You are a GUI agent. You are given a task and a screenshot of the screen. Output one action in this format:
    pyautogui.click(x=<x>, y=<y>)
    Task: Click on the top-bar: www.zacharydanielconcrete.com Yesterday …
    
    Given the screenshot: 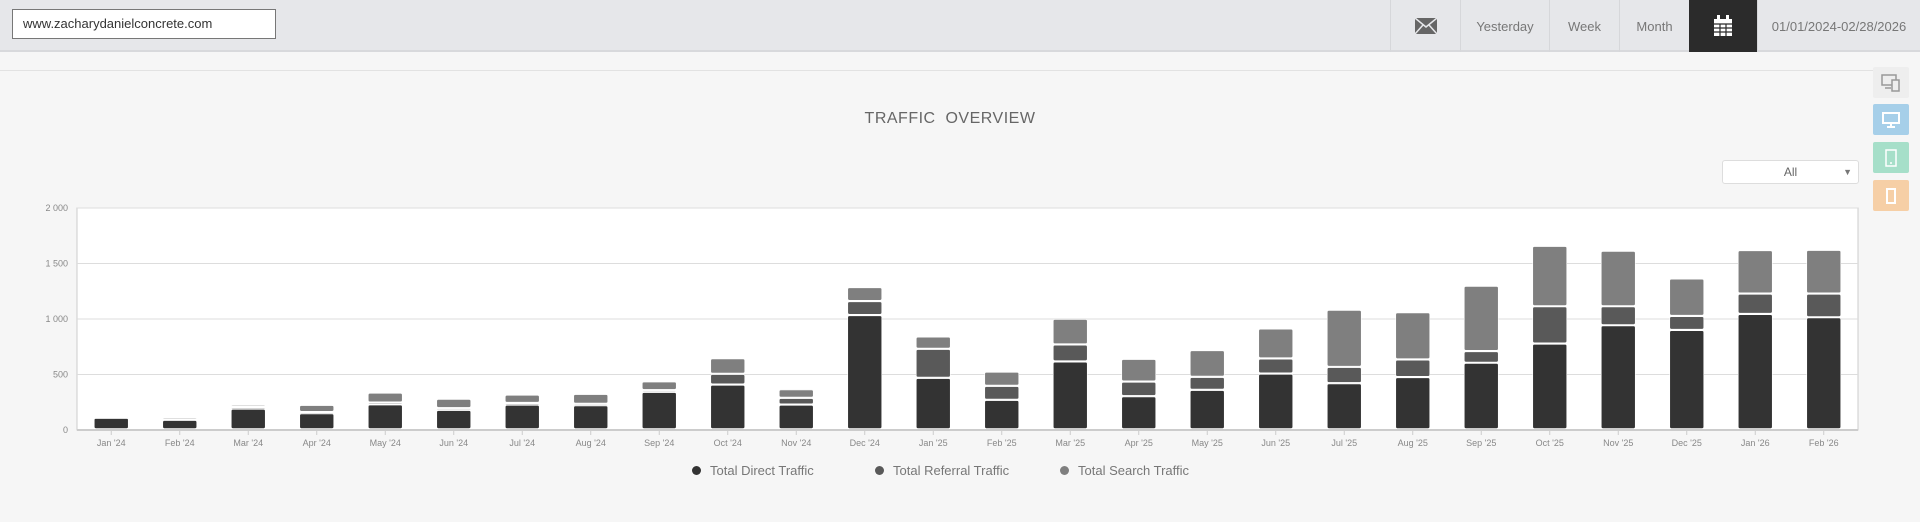 What is the action you would take?
    pyautogui.click(x=960, y=26)
    